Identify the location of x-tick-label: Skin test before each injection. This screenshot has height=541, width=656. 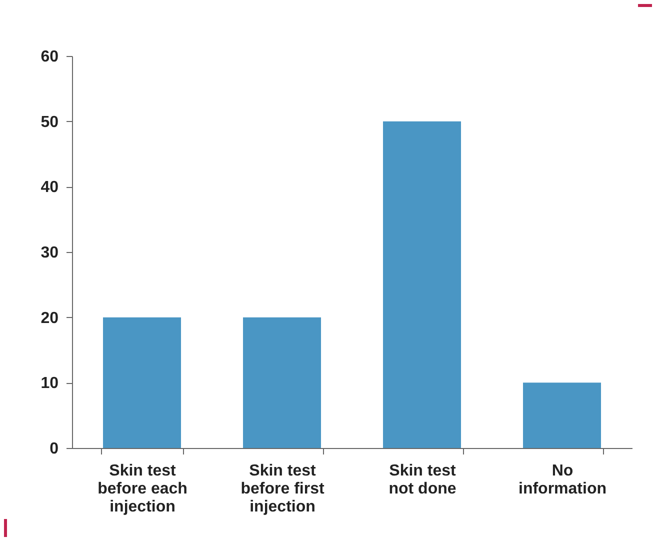
(143, 489).